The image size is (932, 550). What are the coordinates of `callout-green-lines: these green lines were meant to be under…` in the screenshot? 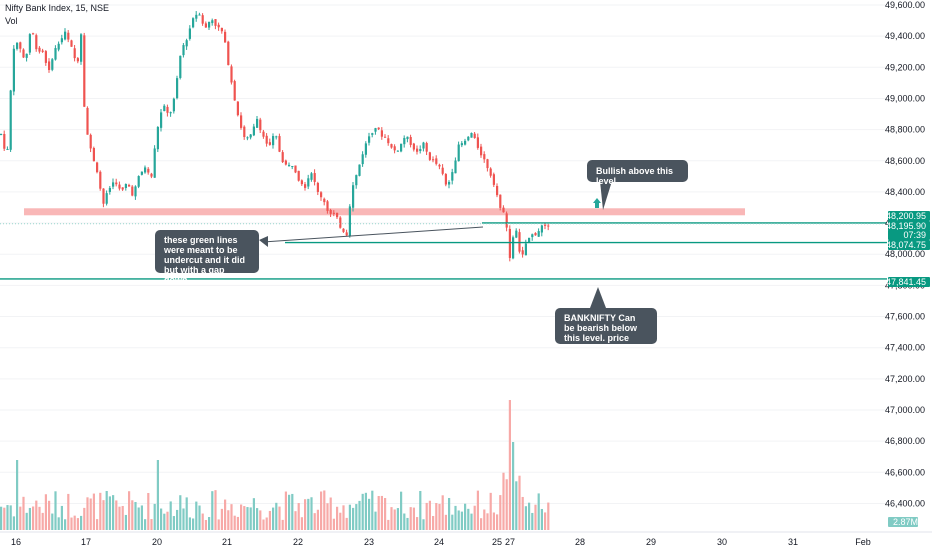 It's located at (207, 257).